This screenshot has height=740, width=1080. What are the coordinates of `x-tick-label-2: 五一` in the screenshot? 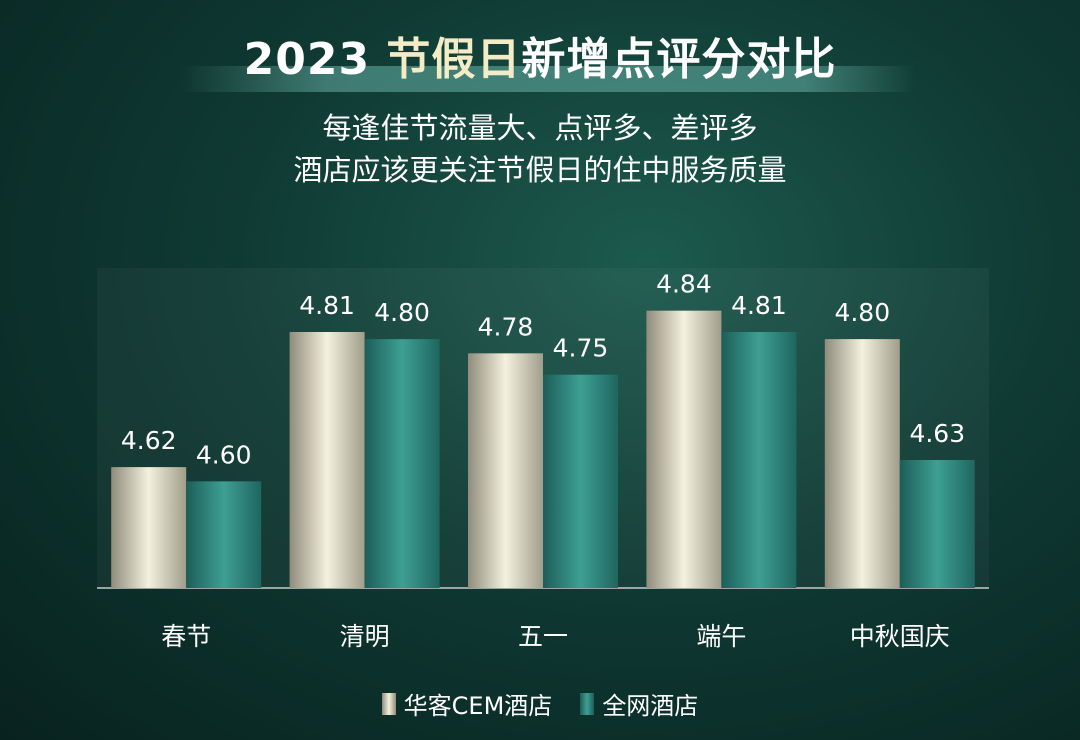 It's located at (543, 636).